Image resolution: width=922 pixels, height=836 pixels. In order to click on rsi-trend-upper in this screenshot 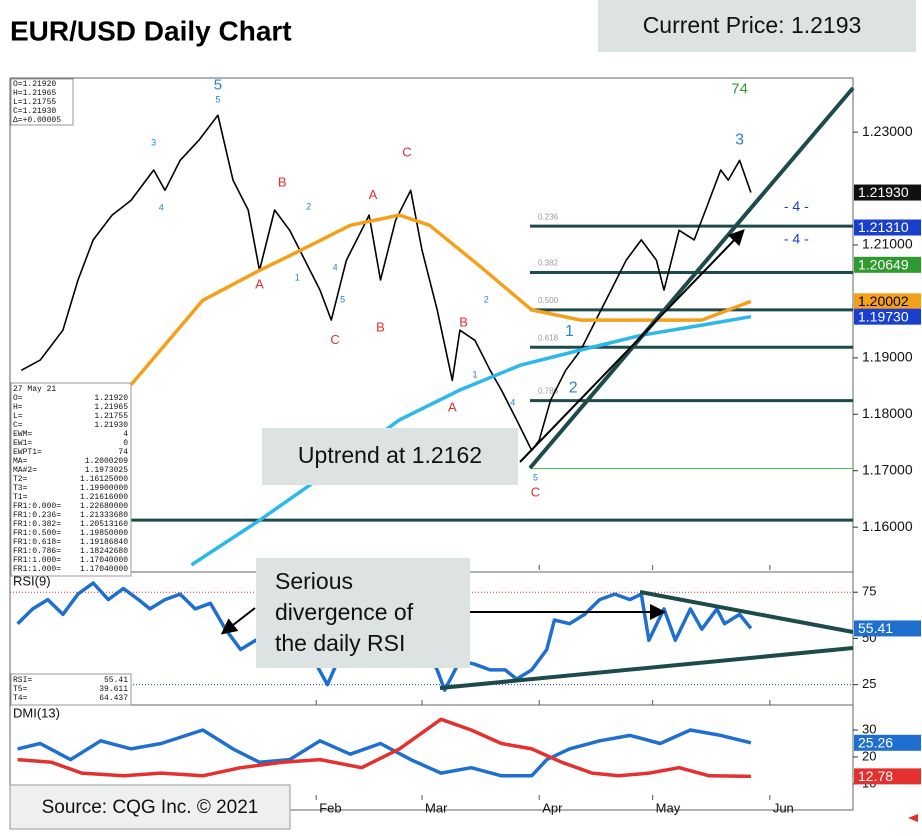, I will do `click(746, 612)`.